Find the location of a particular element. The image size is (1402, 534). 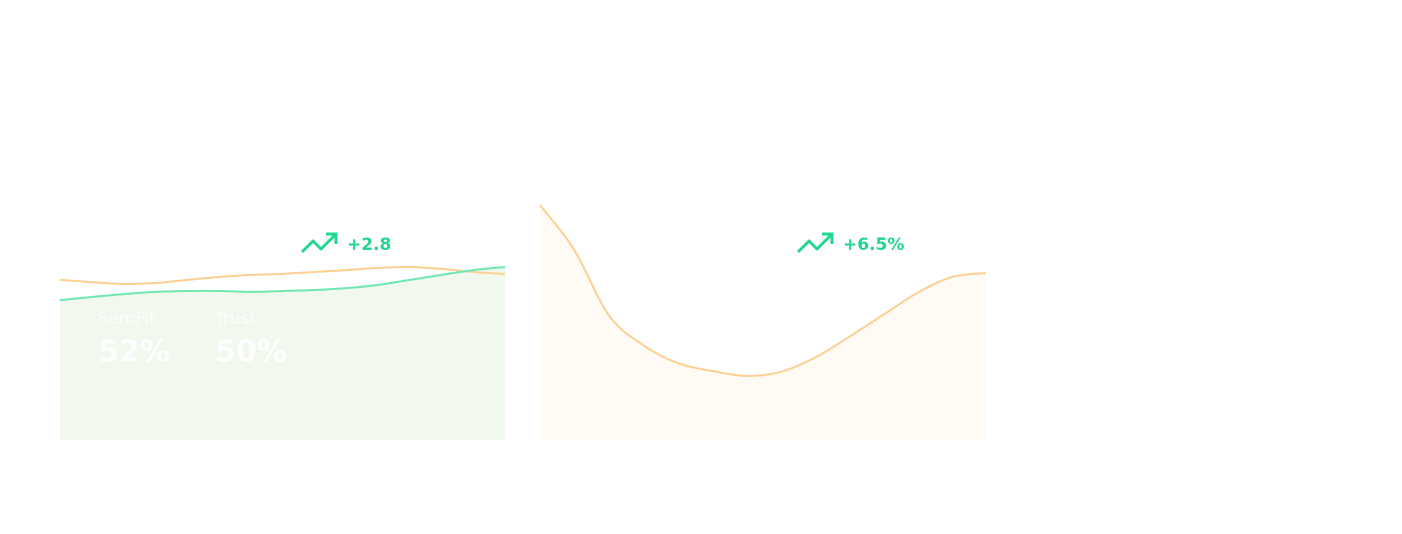

stat-value: 52% is located at coordinates (134, 352).